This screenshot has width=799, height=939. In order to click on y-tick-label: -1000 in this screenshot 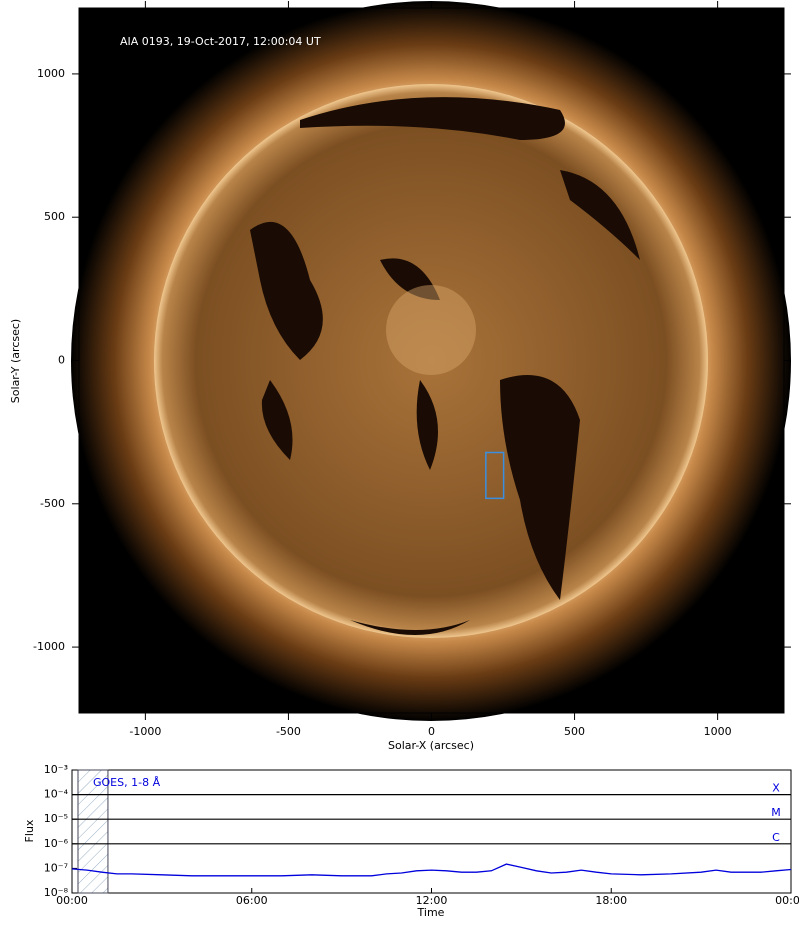, I will do `click(49, 646)`.